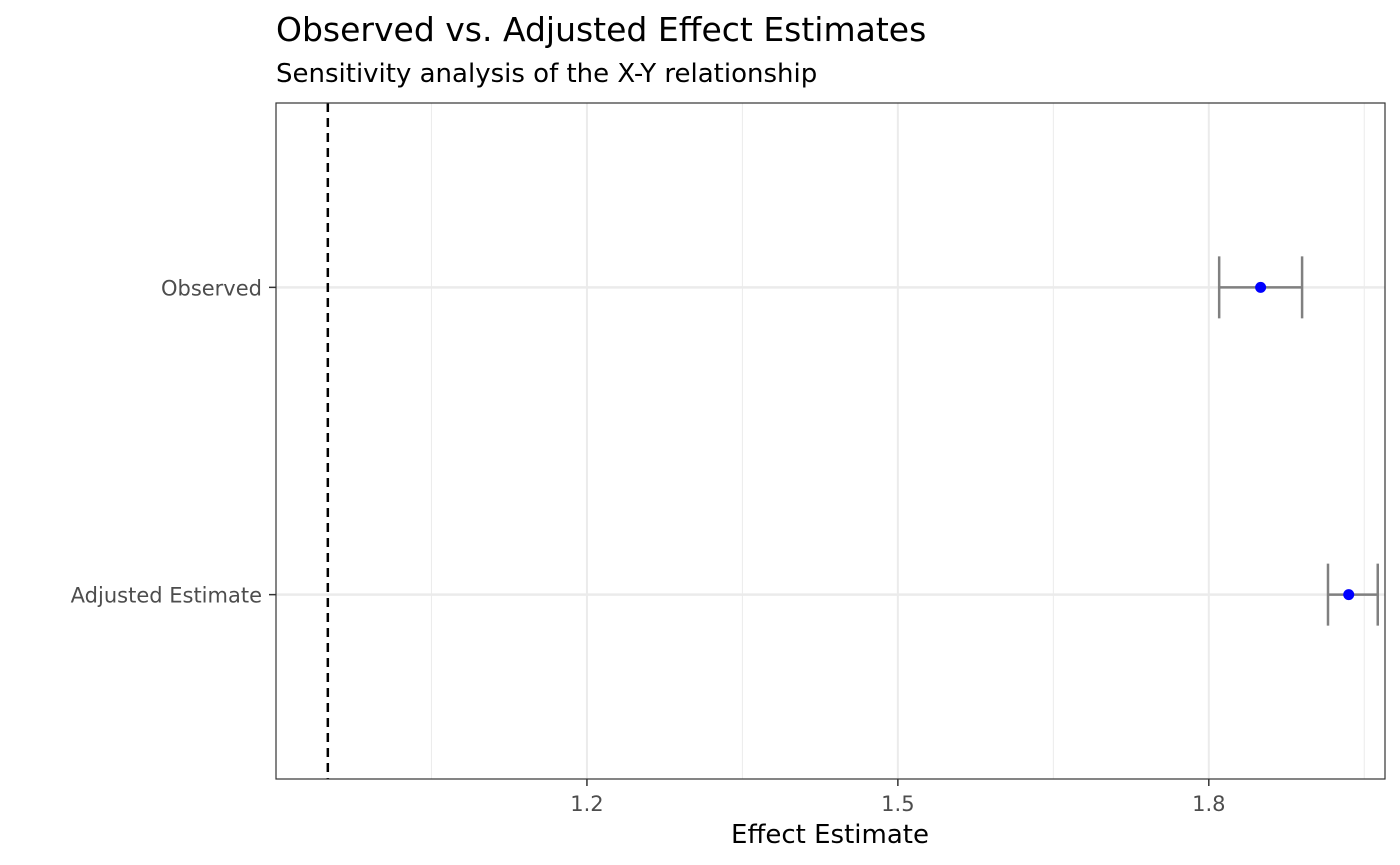 The image size is (1400, 865). I want to click on x-axis-title: Effect Estimate, so click(830, 835).